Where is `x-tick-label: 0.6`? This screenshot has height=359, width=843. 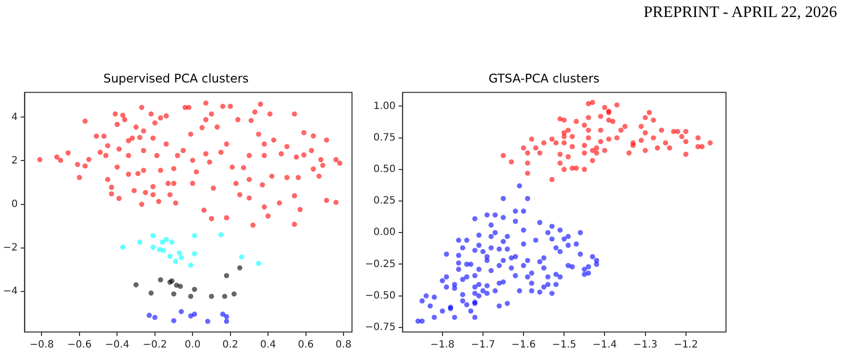 x-tick-label: 0.6 is located at coordinates (306, 345).